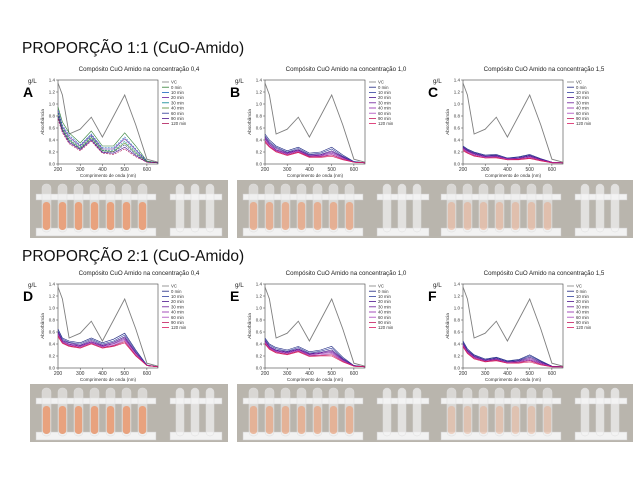  What do you see at coordinates (259, 164) in the screenshot?
I see `y-tick-label: 0.0` at bounding box center [259, 164].